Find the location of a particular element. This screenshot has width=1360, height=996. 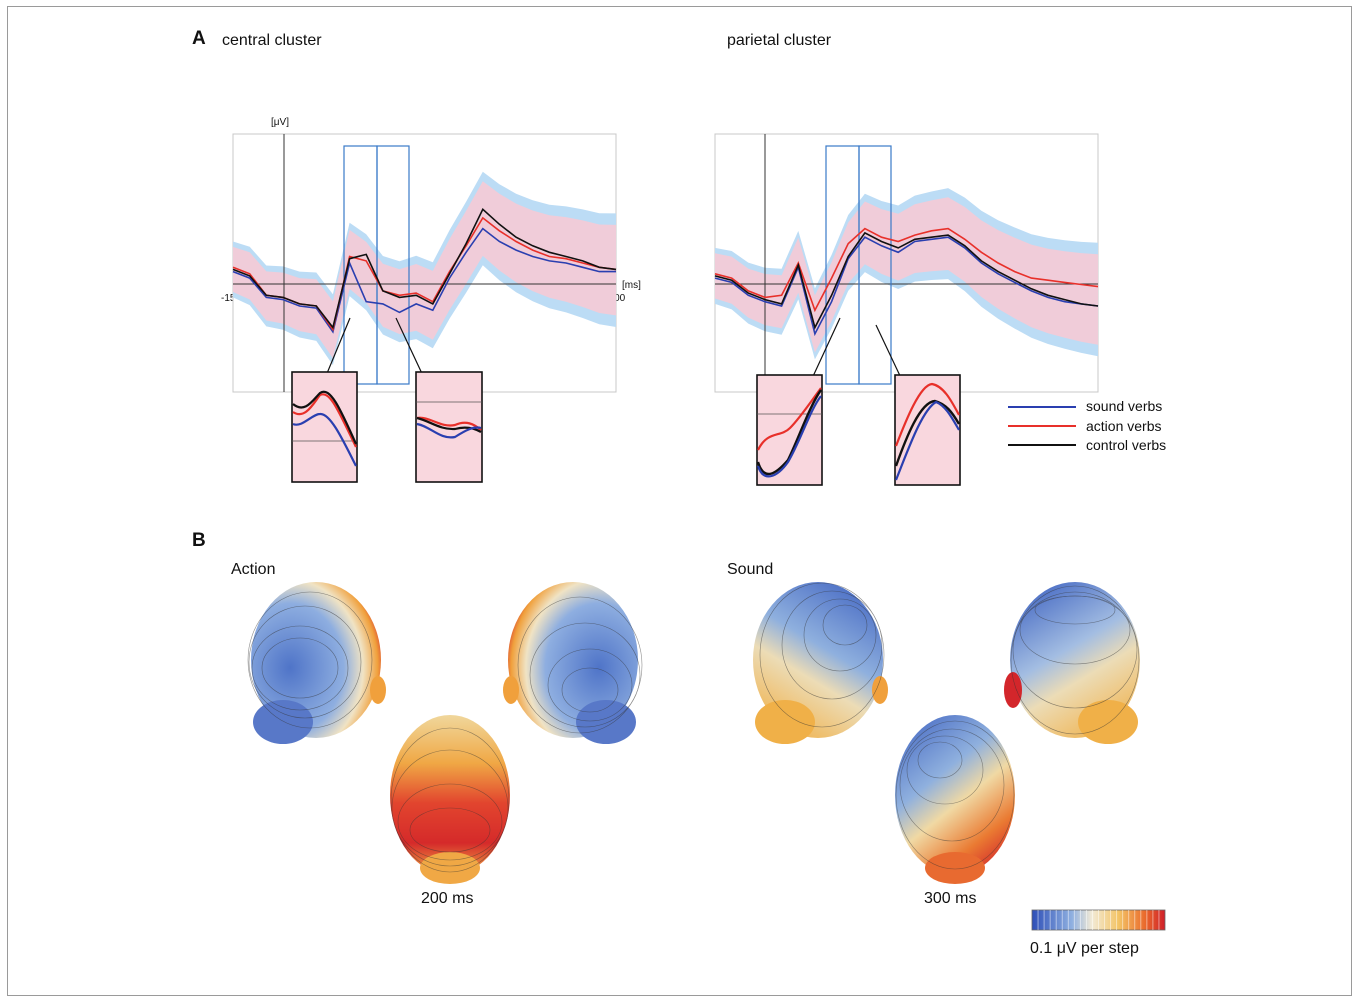

legend-control-label: control verbs is located at coordinates (1126, 445).